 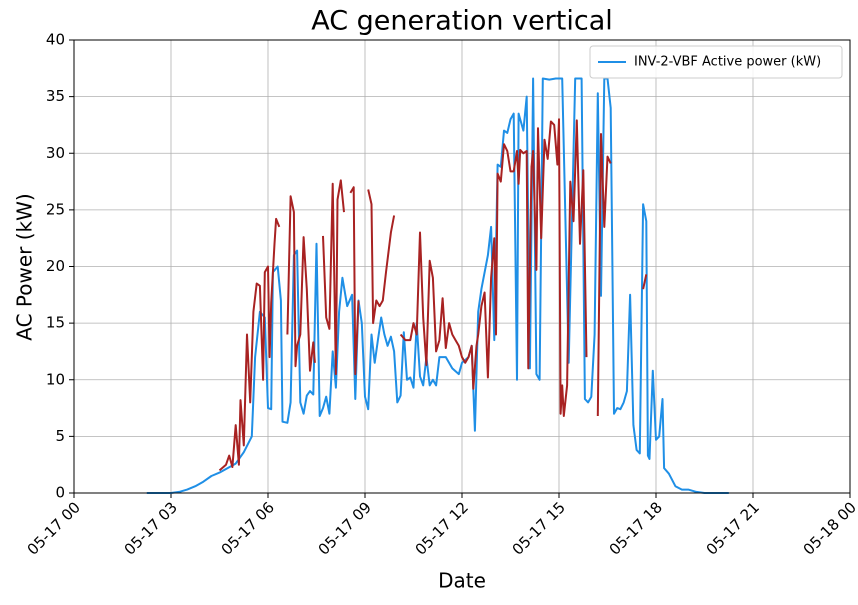 What do you see at coordinates (25, 266) in the screenshot?
I see `y-axis-label: AC Power (kW)` at bounding box center [25, 266].